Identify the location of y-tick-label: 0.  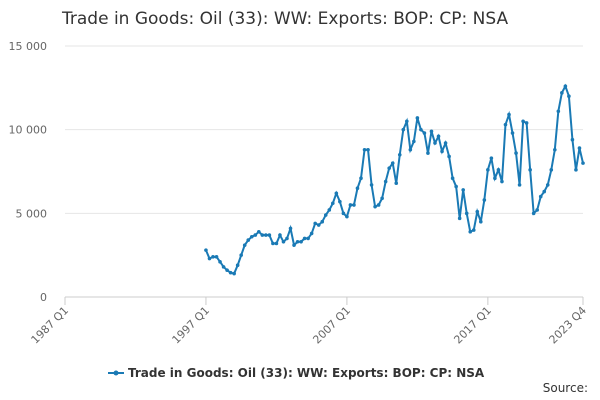
(43, 297).